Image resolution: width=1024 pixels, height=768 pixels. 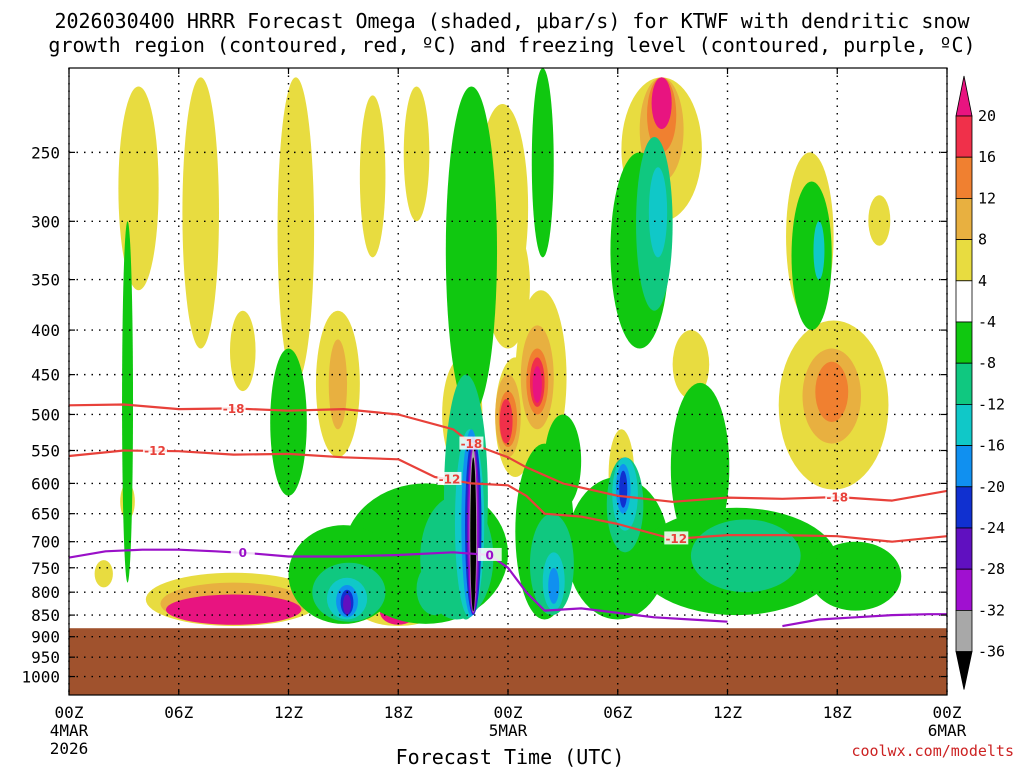 I want to click on x-tick-label-5: 06Z, so click(x=617, y=712).